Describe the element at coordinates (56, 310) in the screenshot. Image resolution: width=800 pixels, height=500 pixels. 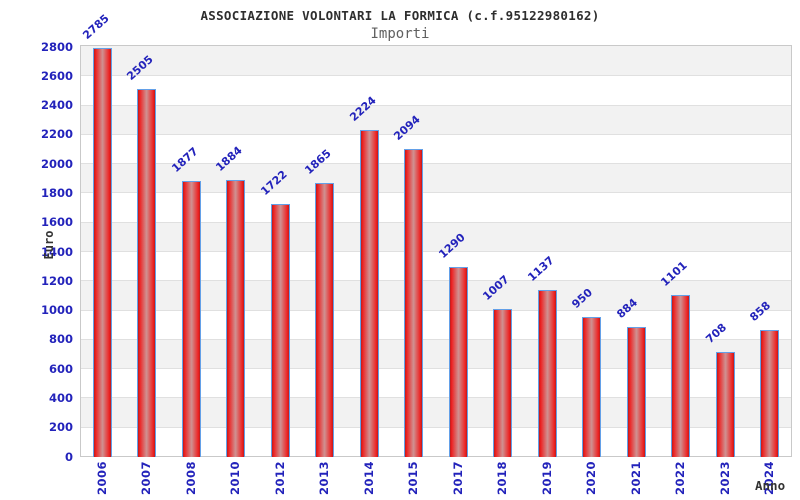
I see `y-tick-label: 1000` at that location.